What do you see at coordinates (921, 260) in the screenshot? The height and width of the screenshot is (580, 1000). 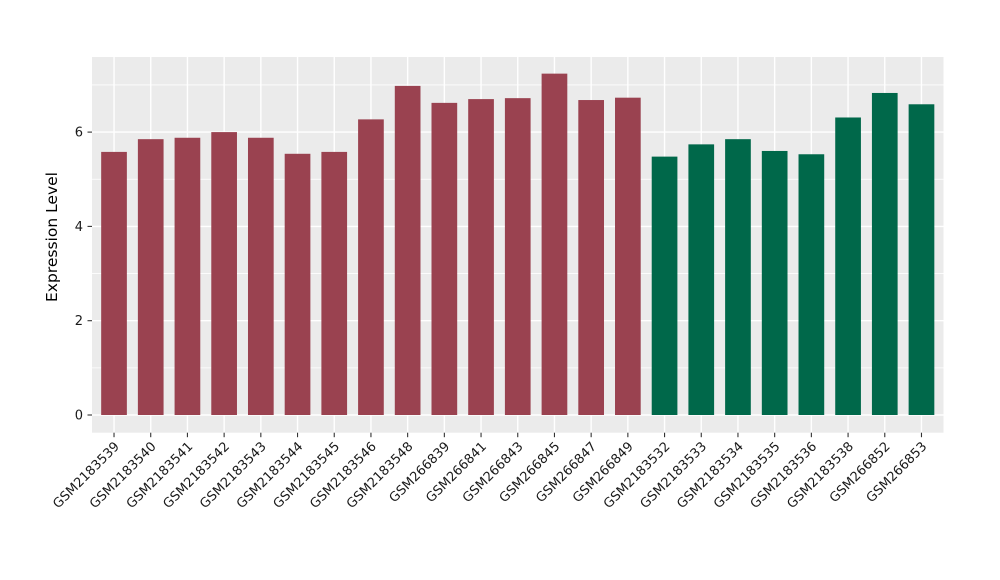 I see `bar-GSM266853` at bounding box center [921, 260].